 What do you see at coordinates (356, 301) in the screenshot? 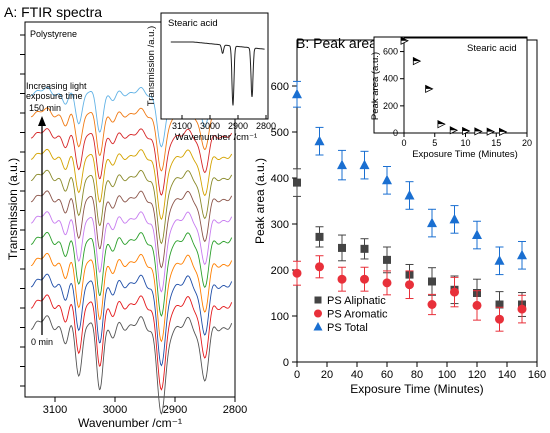
I see `legend-label: PS Aliphatic` at bounding box center [356, 301].